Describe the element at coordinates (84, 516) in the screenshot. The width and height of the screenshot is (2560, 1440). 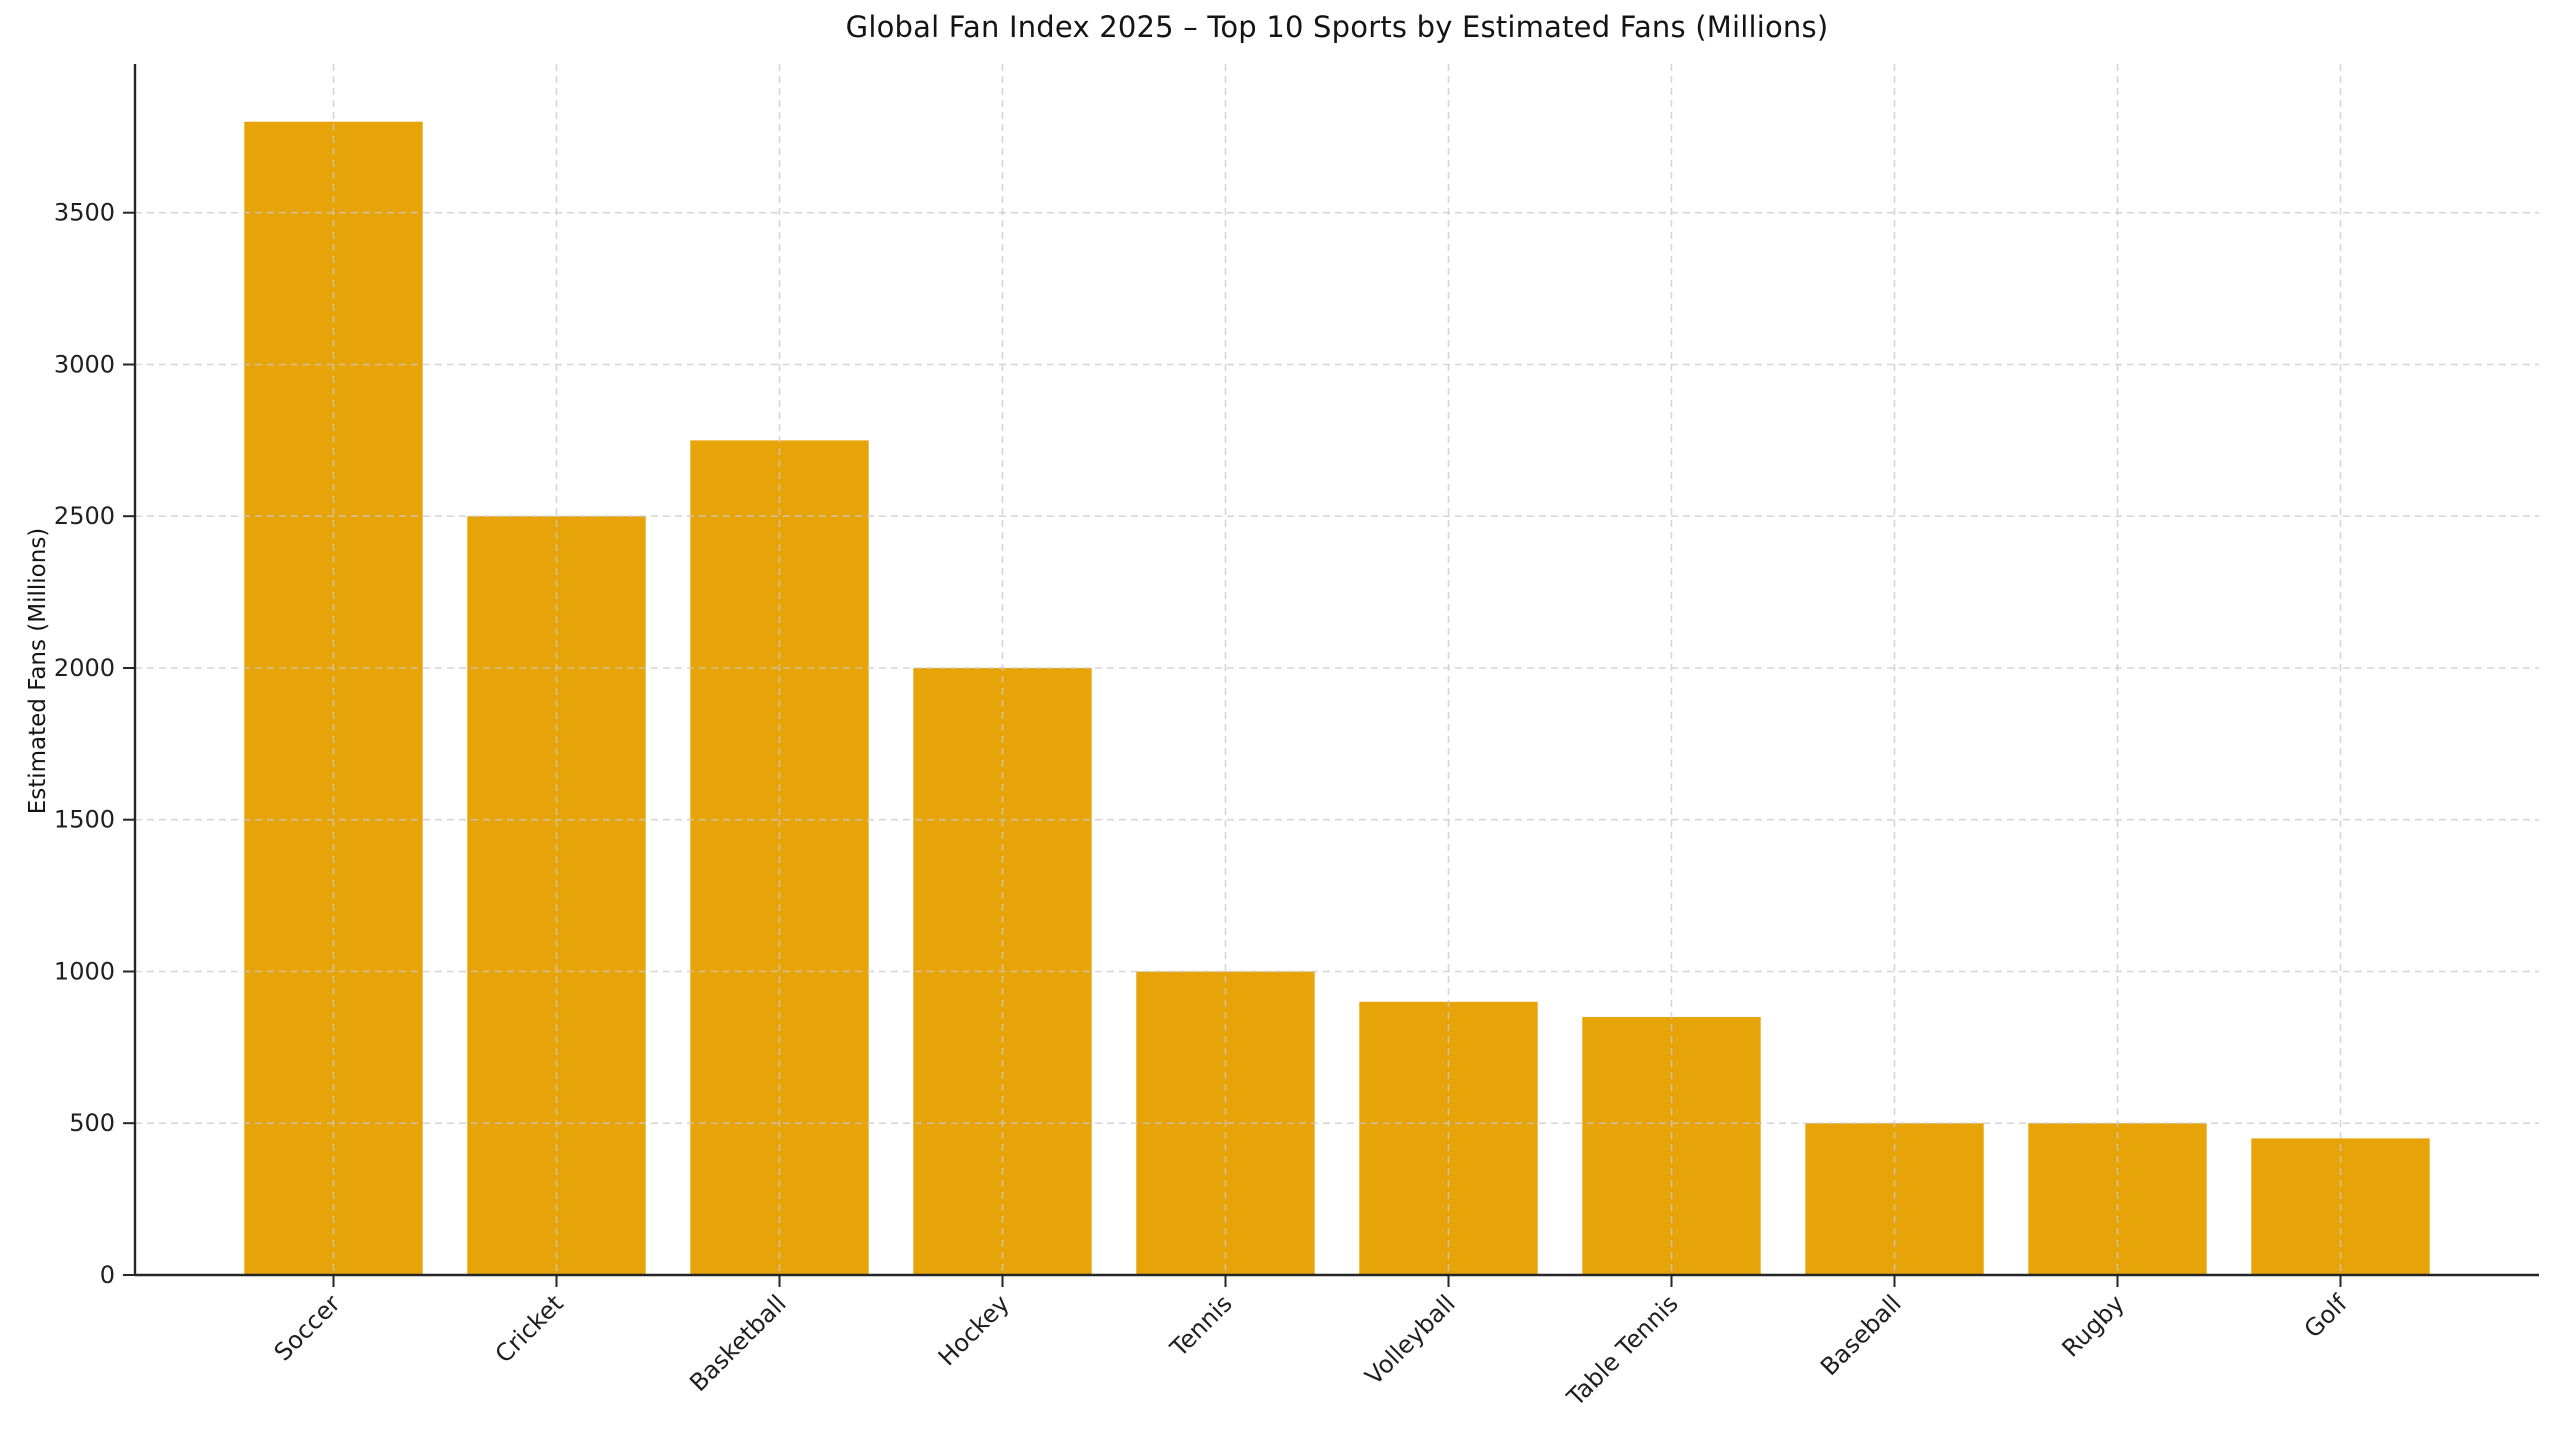
I see `y-tick-label-2500: 2500` at that location.